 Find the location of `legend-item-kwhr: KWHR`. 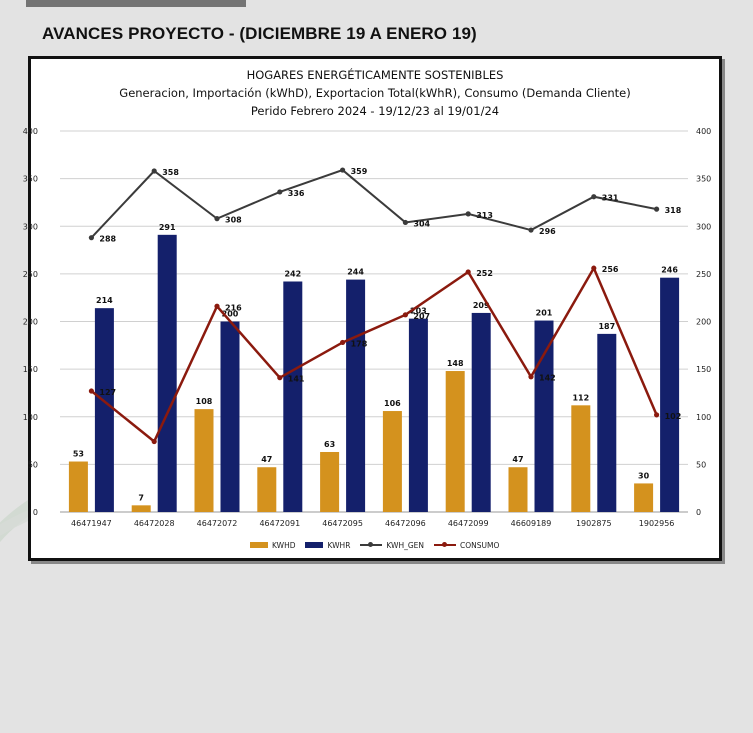

legend-item-kwhr: KWHR is located at coordinates (327, 545).